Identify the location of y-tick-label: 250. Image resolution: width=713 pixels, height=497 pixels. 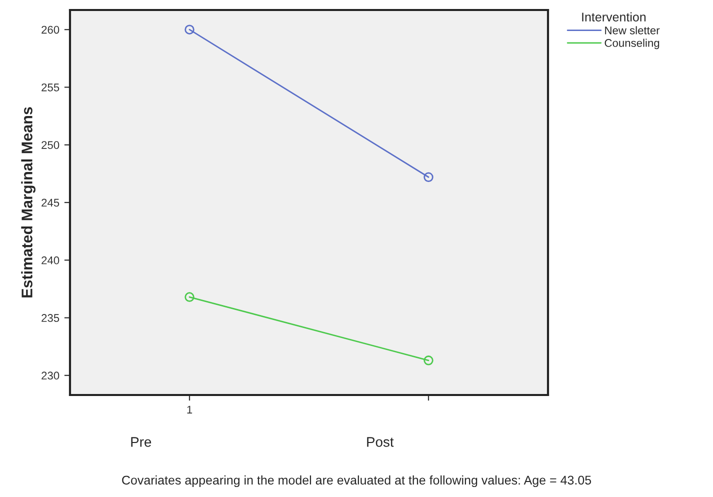
(51, 145).